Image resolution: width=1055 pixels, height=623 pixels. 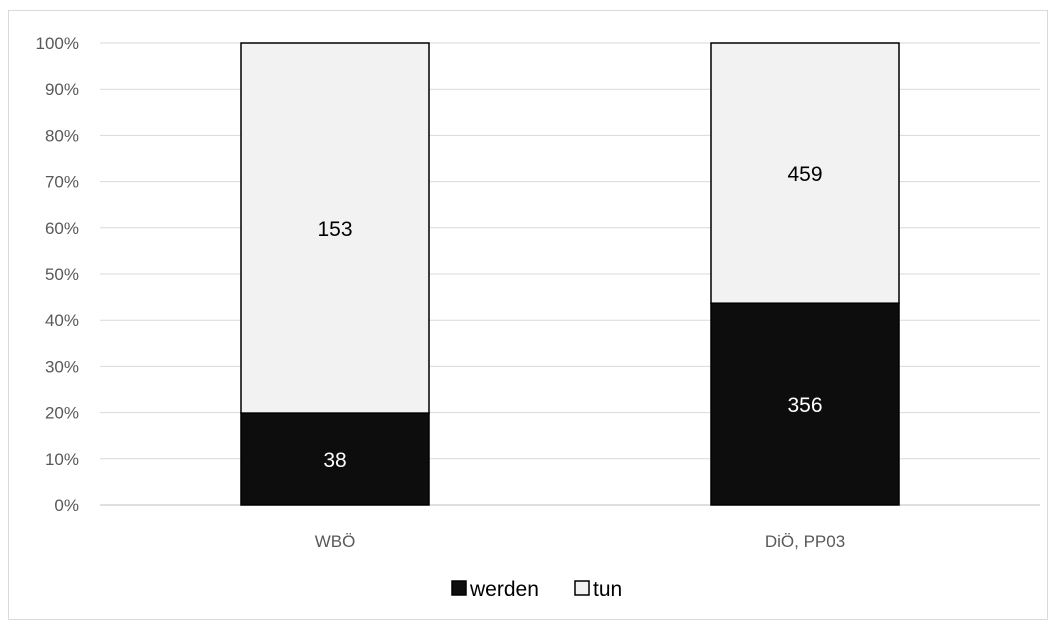 I want to click on y-tick-label: 20%, so click(x=62, y=413).